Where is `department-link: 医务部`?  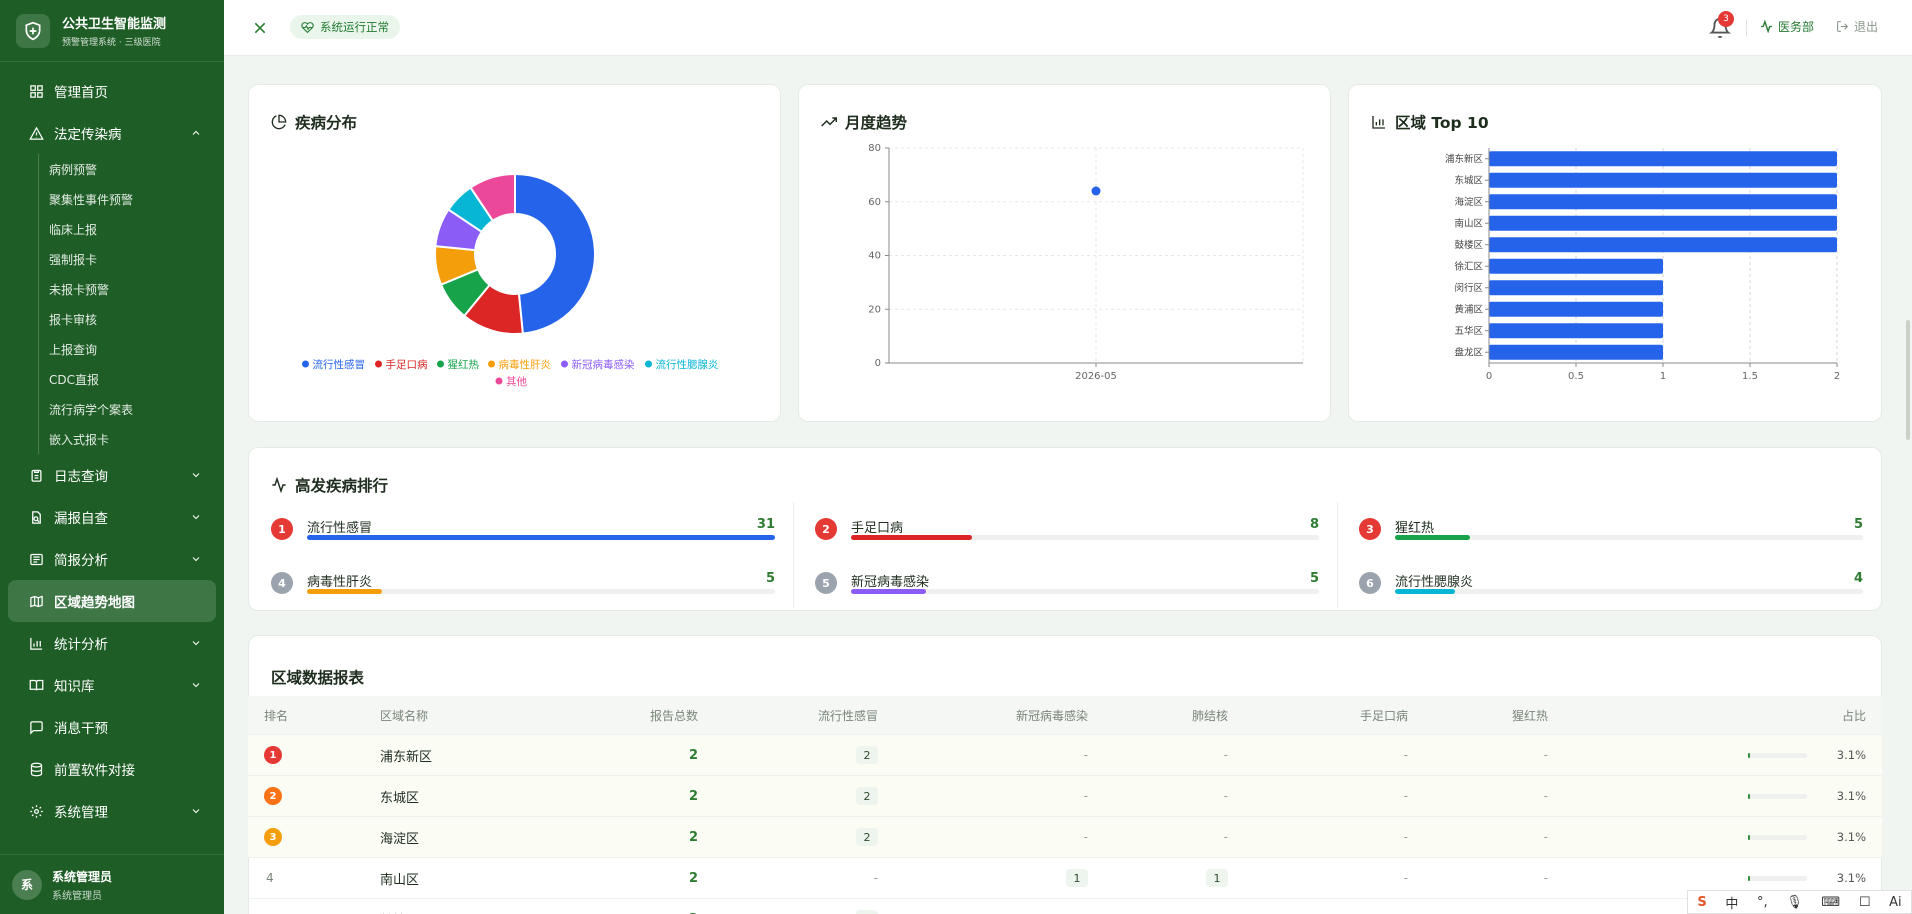 department-link: 医务部 is located at coordinates (1787, 26).